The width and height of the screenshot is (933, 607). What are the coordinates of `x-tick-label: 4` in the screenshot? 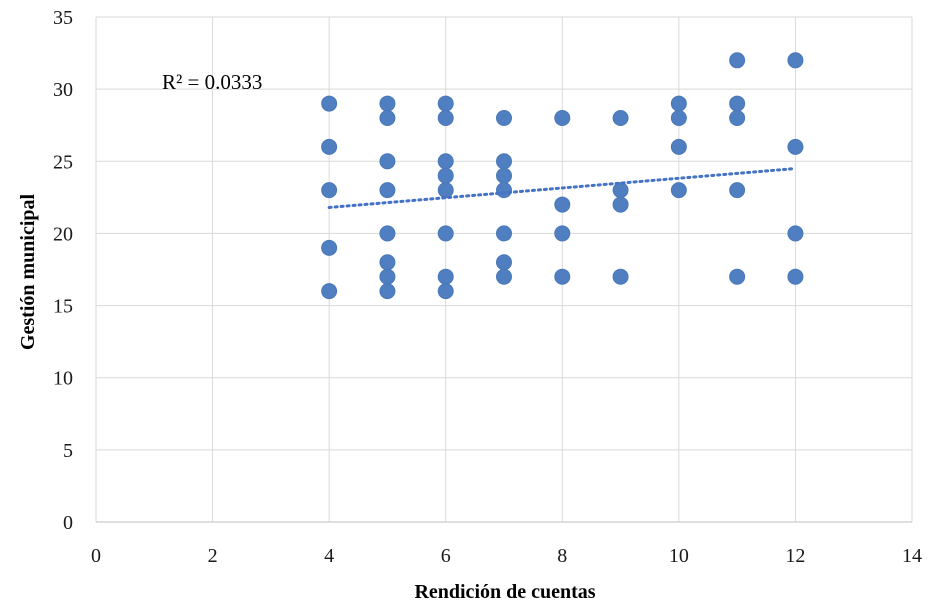 It's located at (329, 556).